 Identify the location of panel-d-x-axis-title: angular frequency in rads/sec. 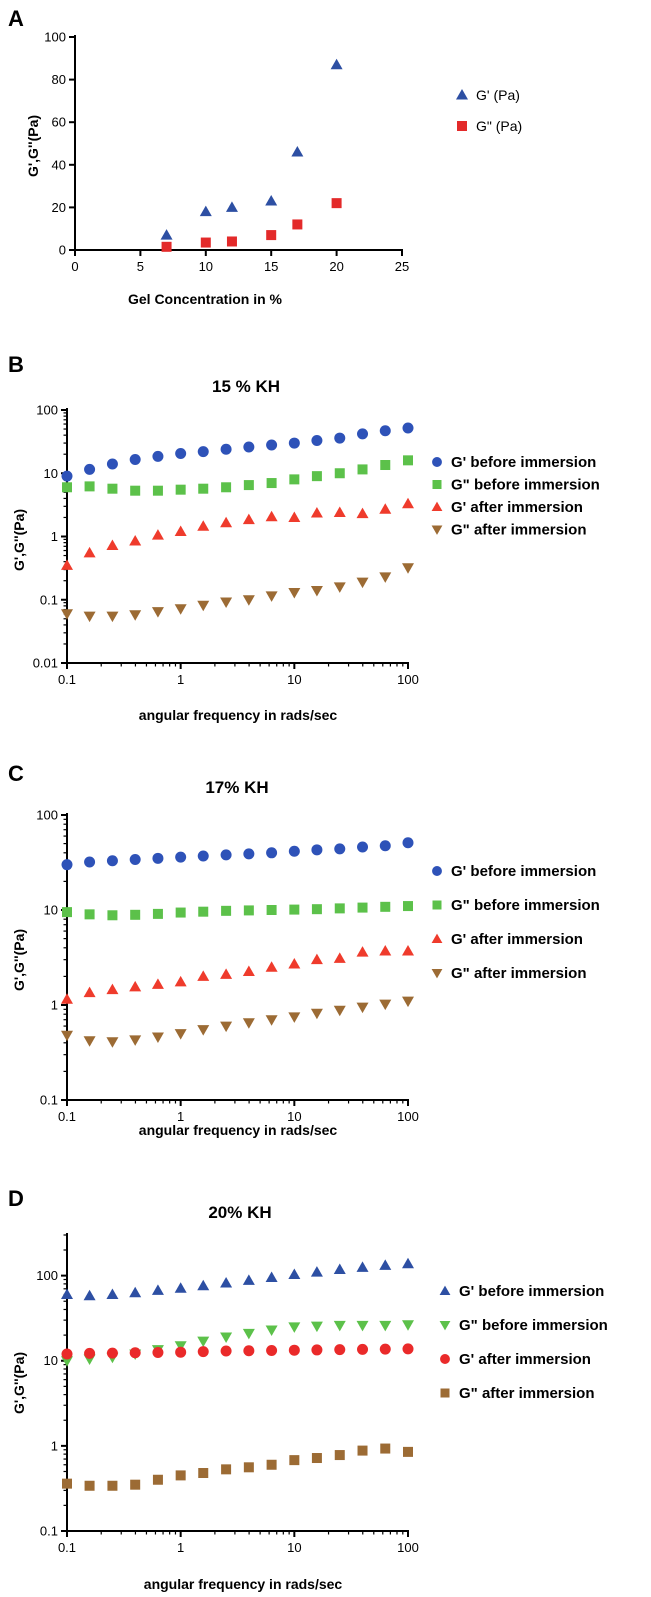
(243, 1584).